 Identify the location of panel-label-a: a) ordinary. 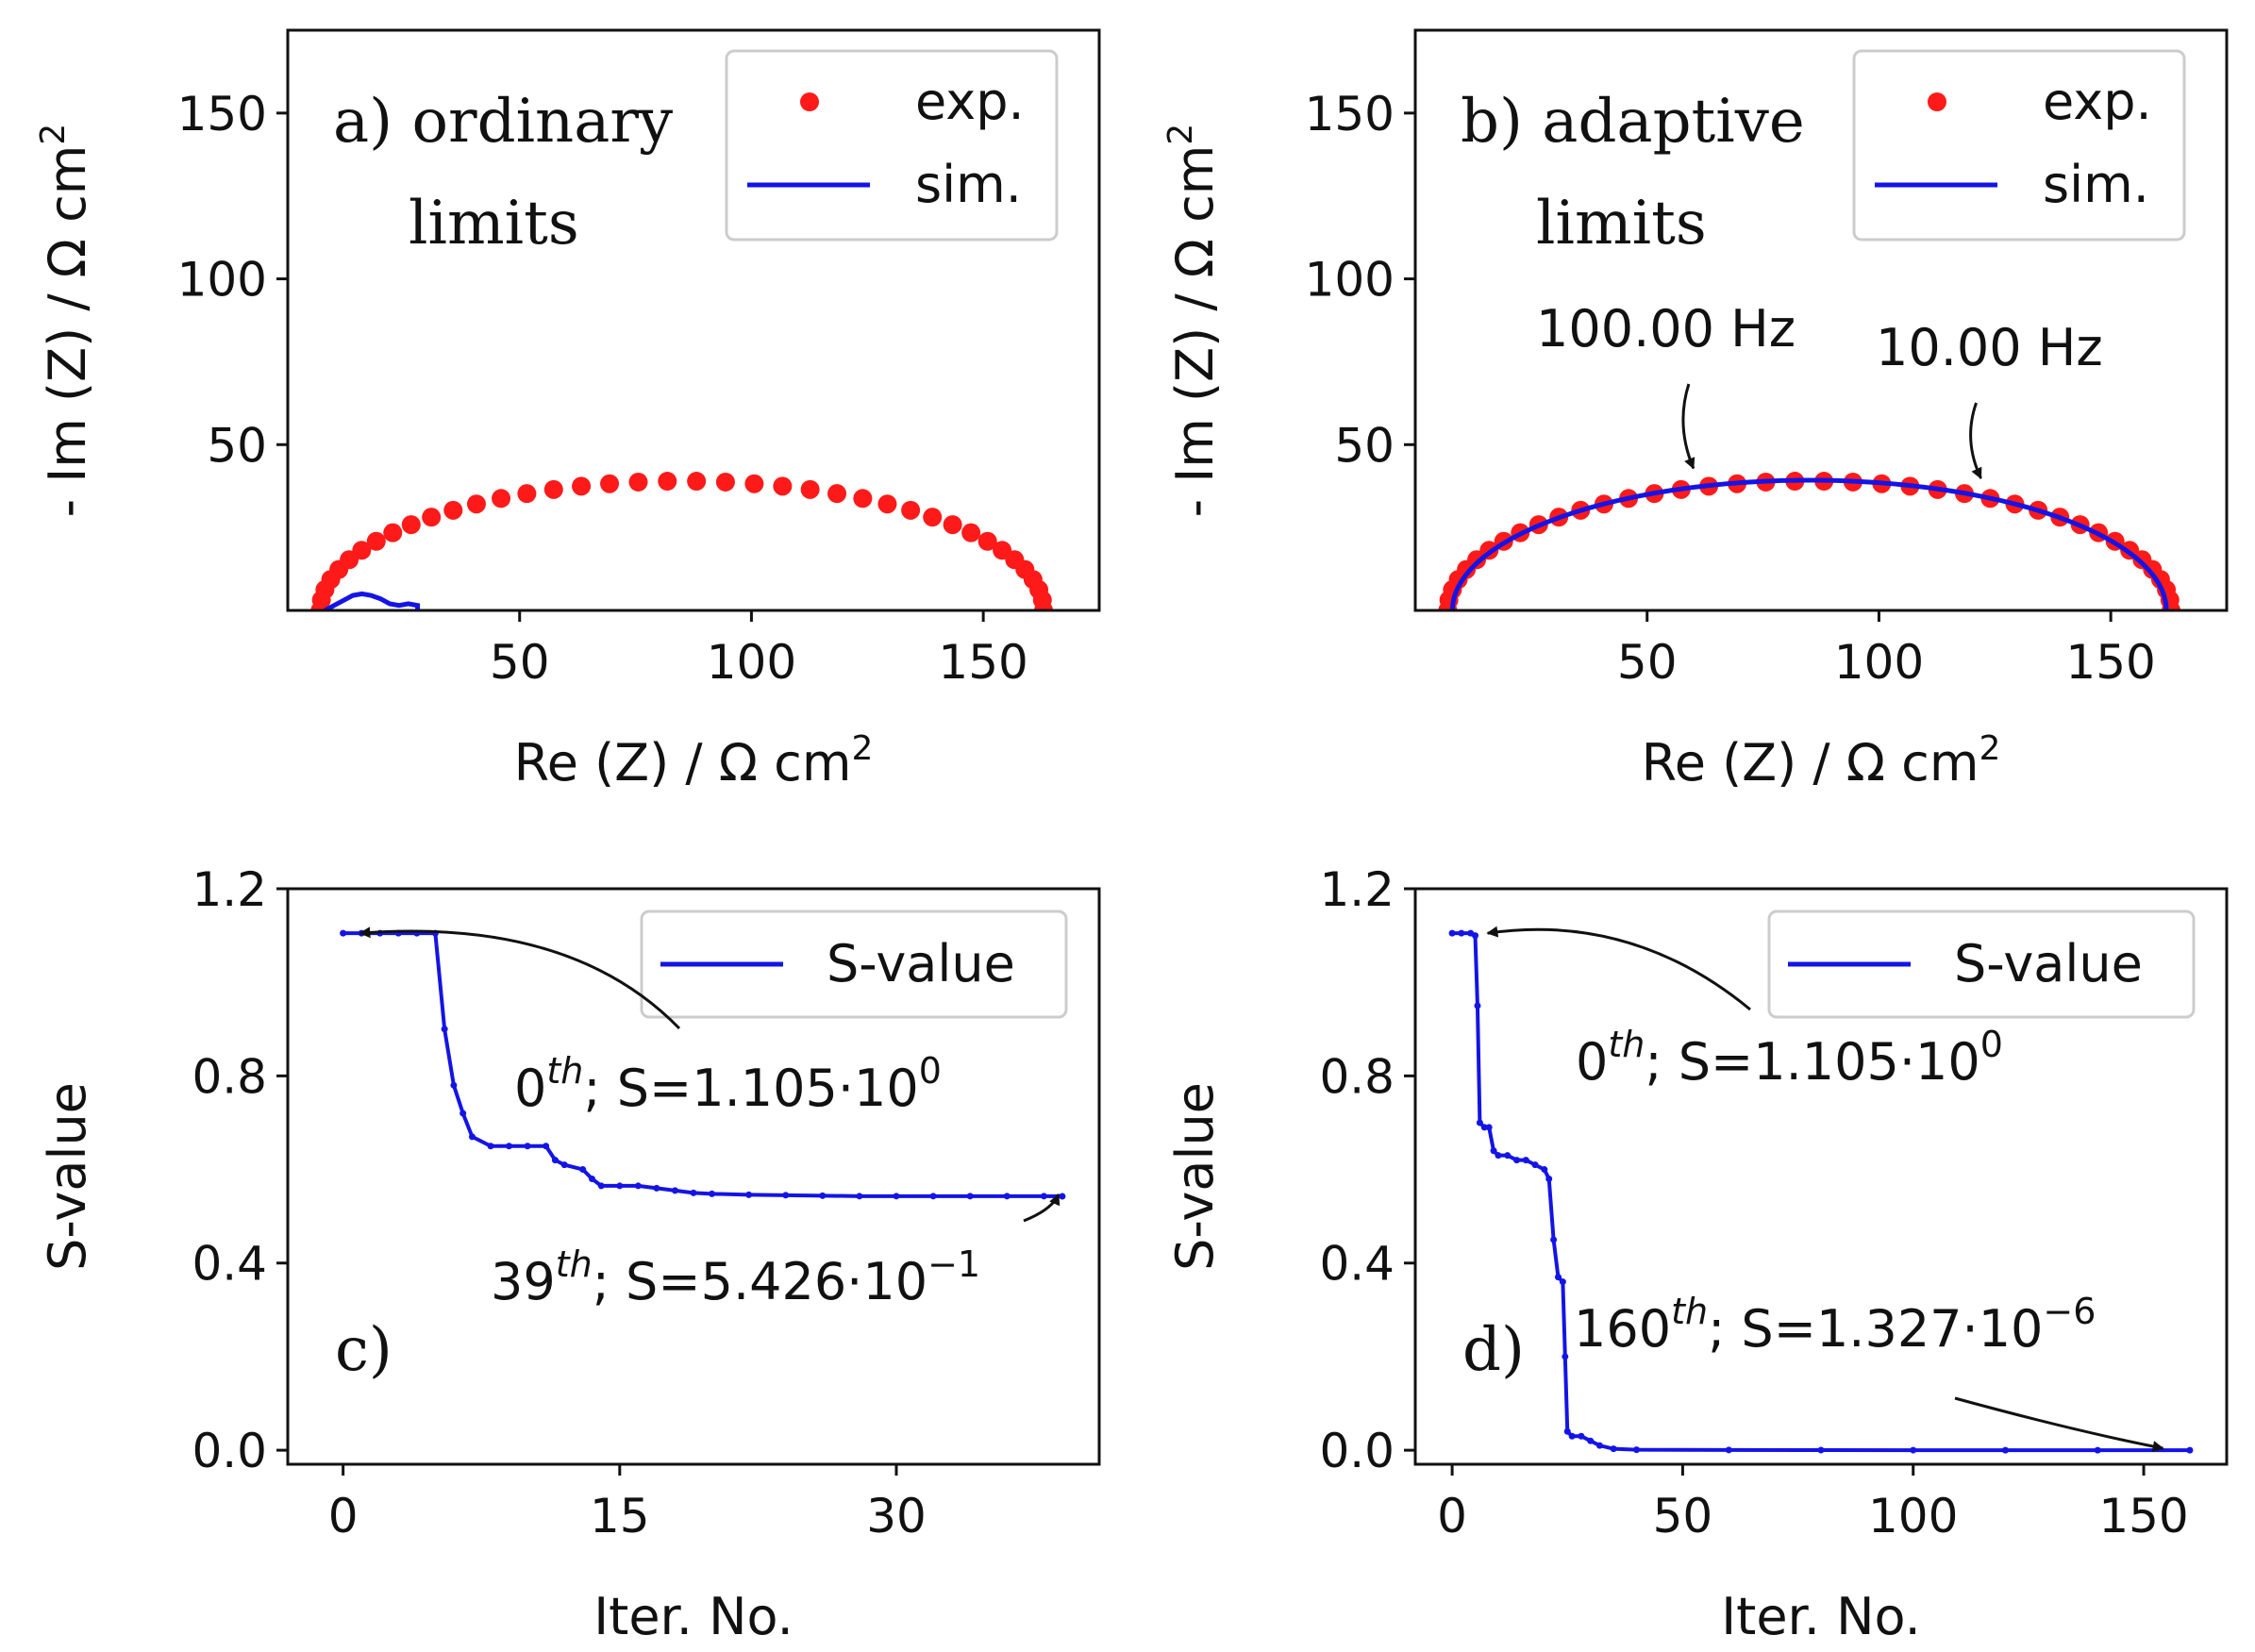
(503, 122).